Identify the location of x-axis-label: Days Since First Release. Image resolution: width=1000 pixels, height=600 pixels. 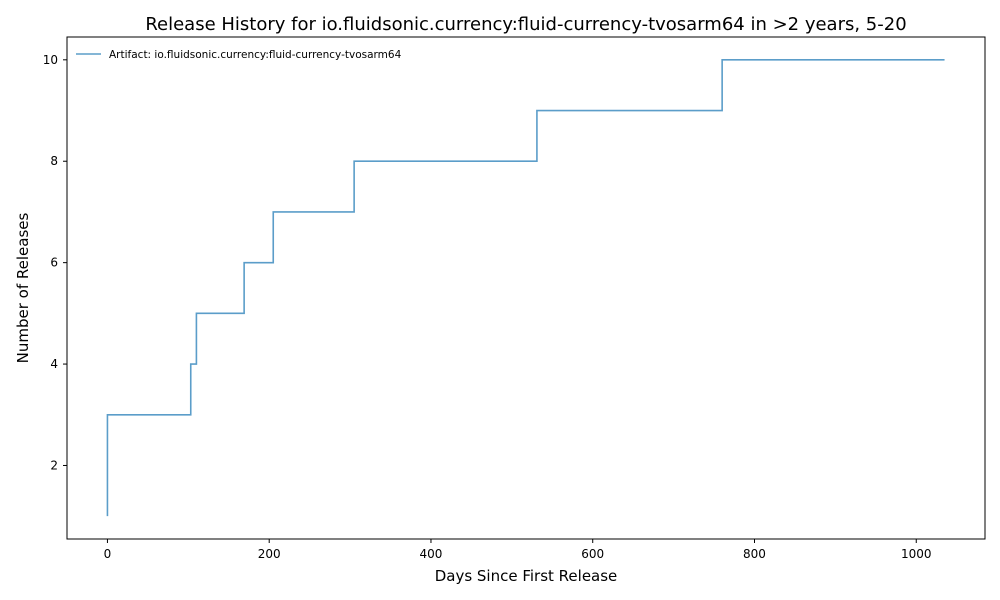
(526, 576).